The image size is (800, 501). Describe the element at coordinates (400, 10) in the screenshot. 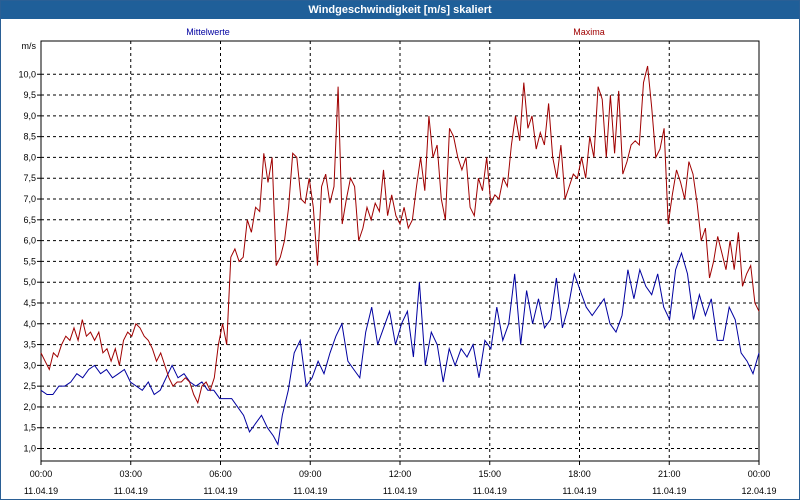

I see `window-title: Windgeschwindigkeit [m/s] skaliert` at that location.